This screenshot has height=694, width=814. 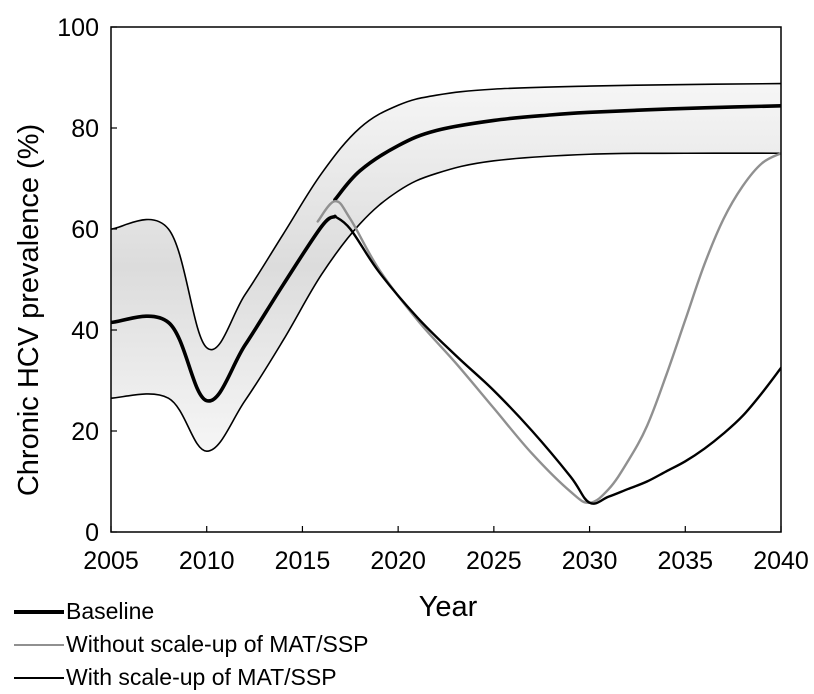 I want to click on x-tick-label: 2025, so click(x=494, y=561).